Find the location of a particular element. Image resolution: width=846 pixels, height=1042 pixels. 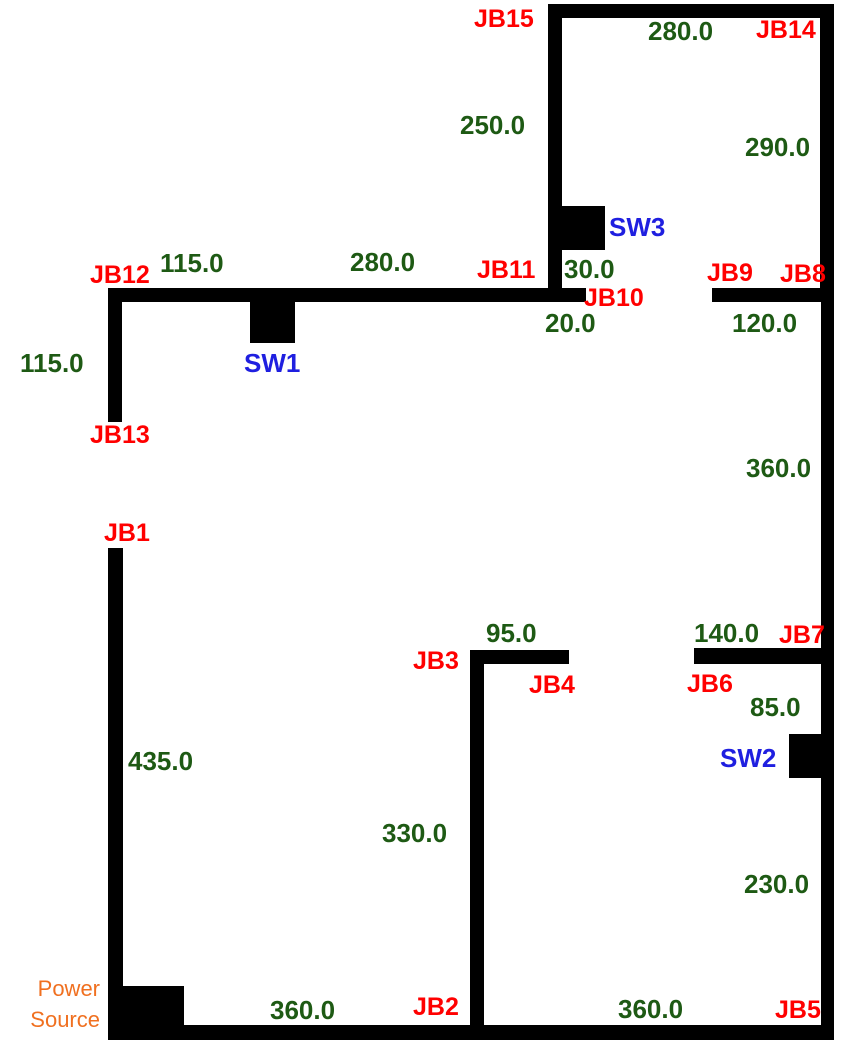

length-jb14-jb15: 280.0 is located at coordinates (681, 31).